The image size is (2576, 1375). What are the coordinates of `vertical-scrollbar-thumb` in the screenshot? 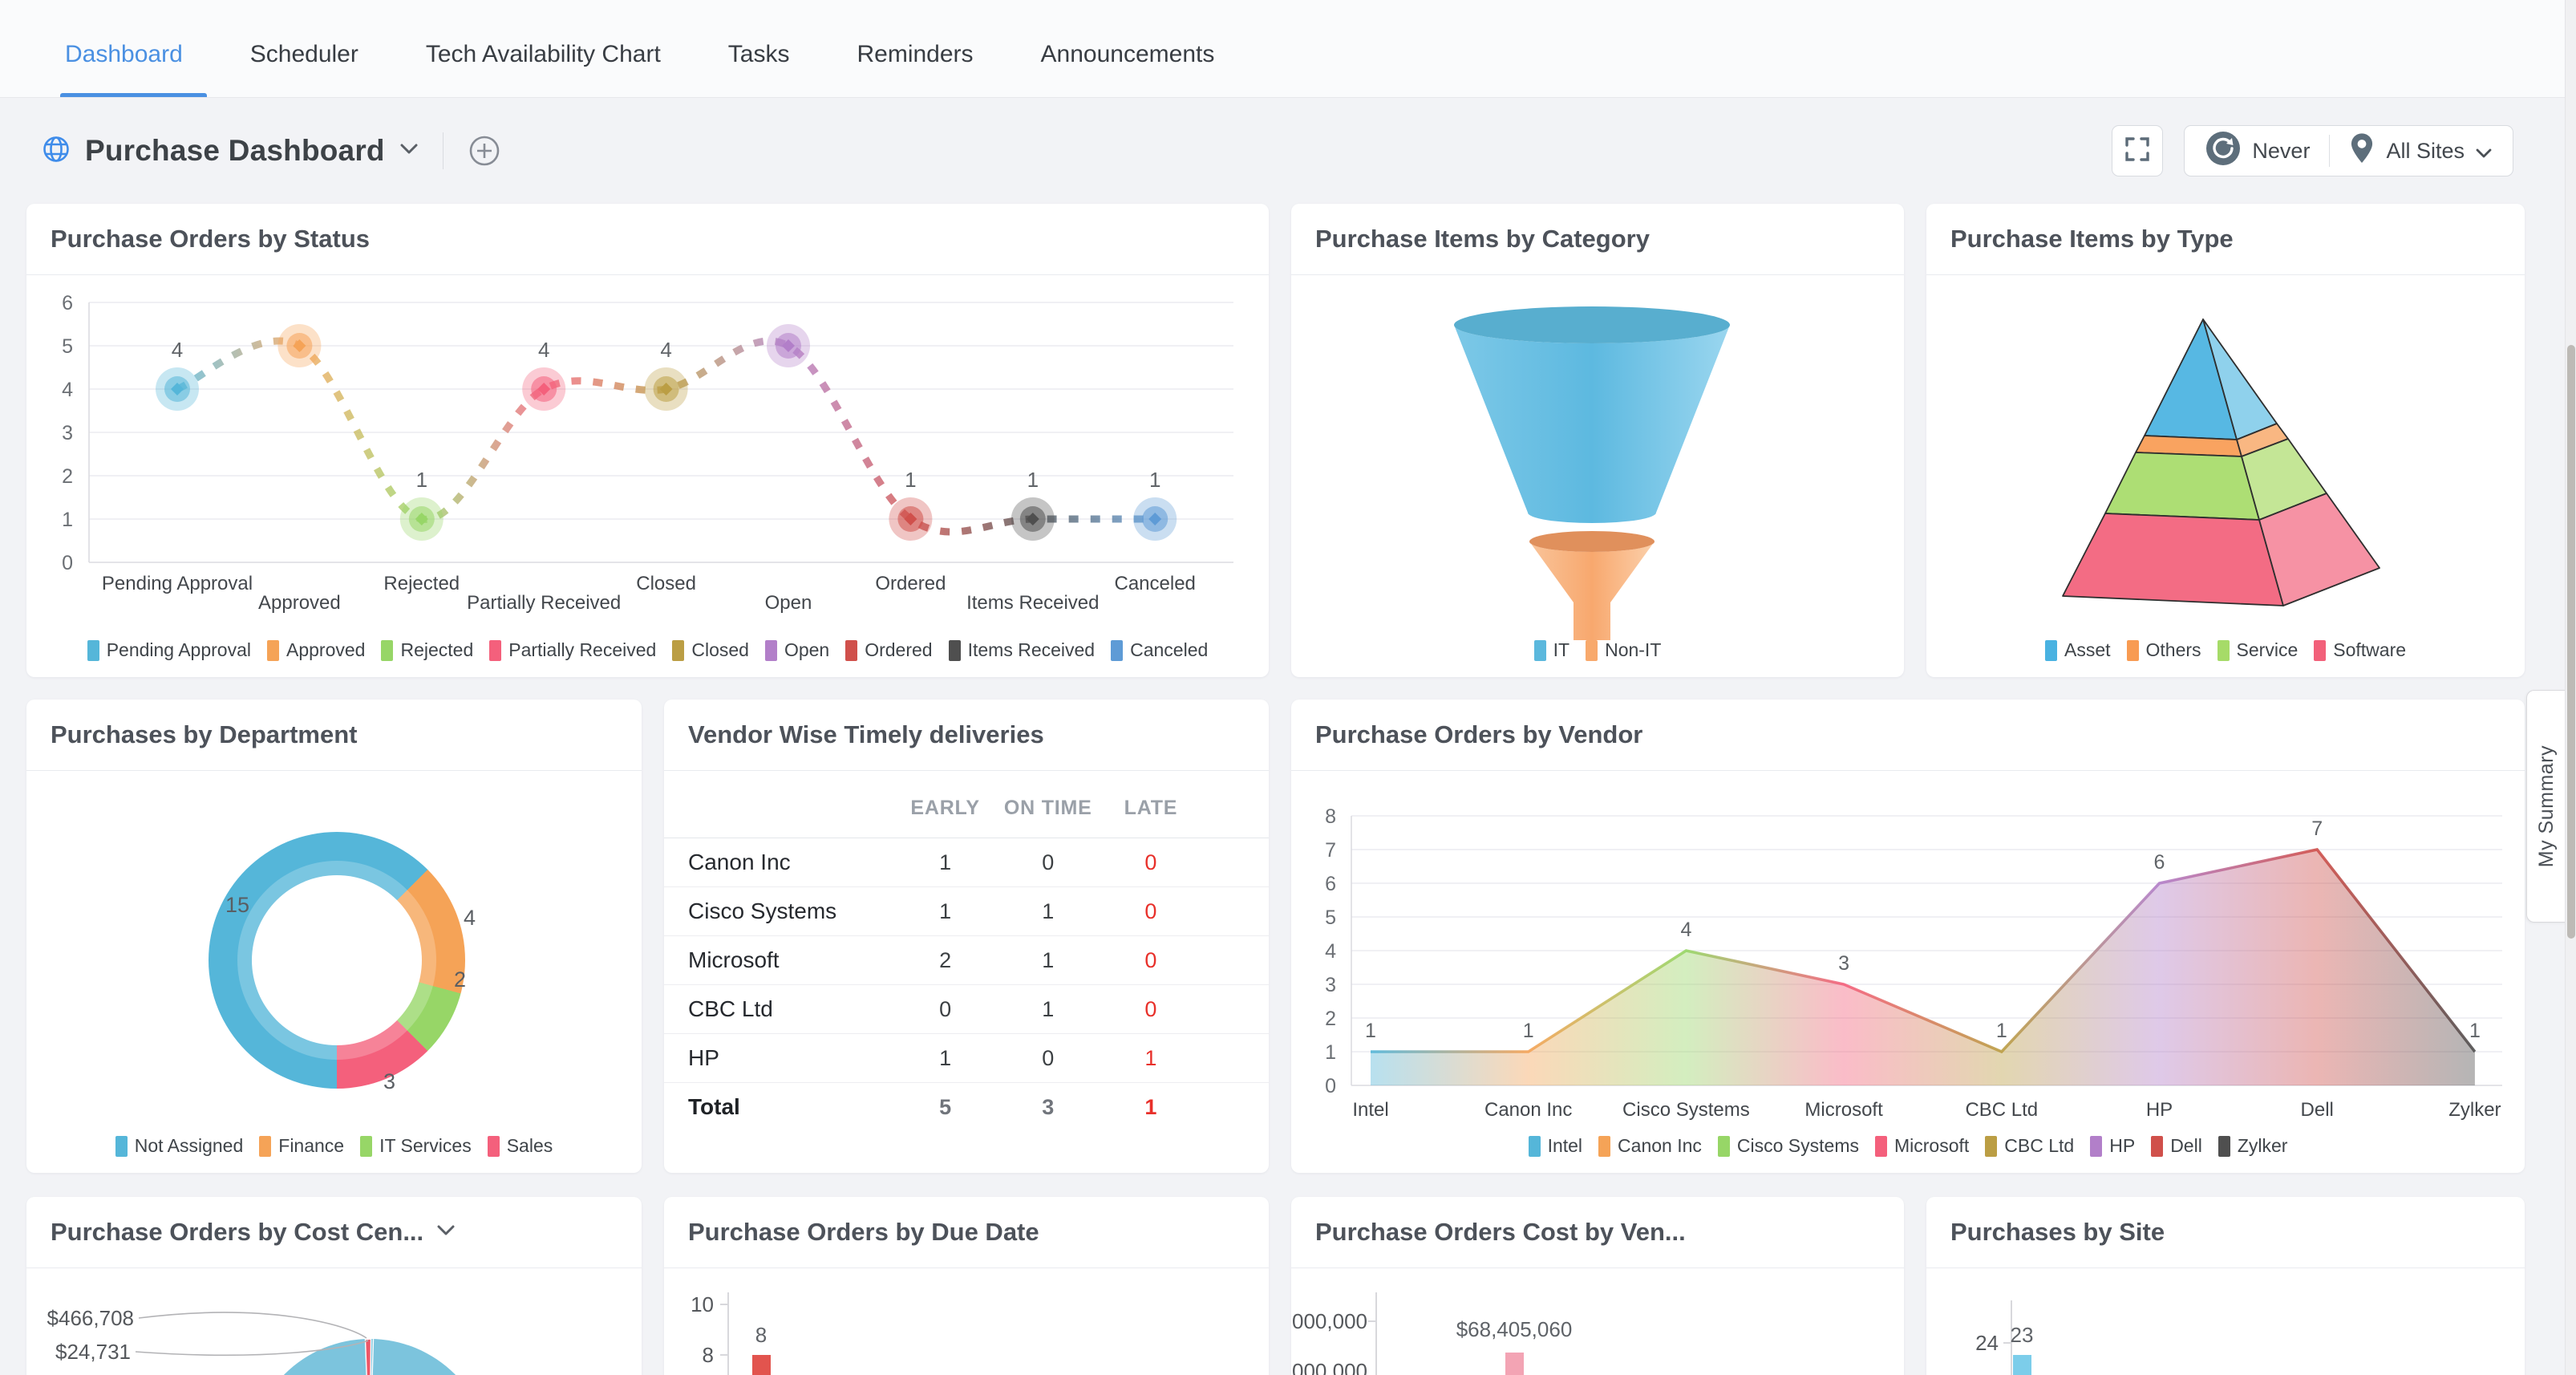 It's located at (2571, 642).